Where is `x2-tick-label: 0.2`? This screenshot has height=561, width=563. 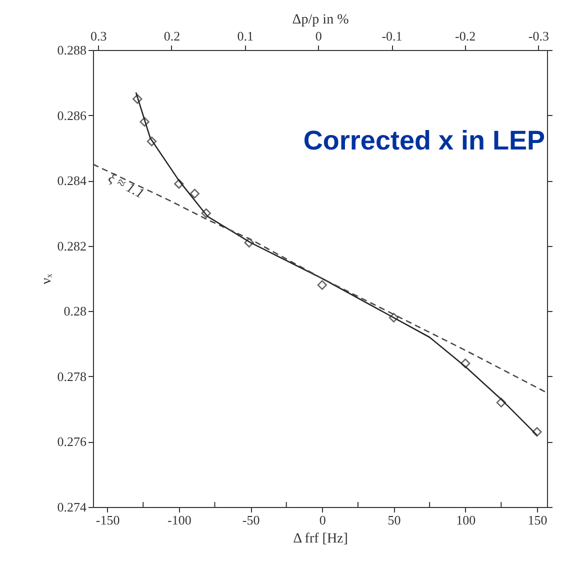
x2-tick-label: 0.2 is located at coordinates (172, 36).